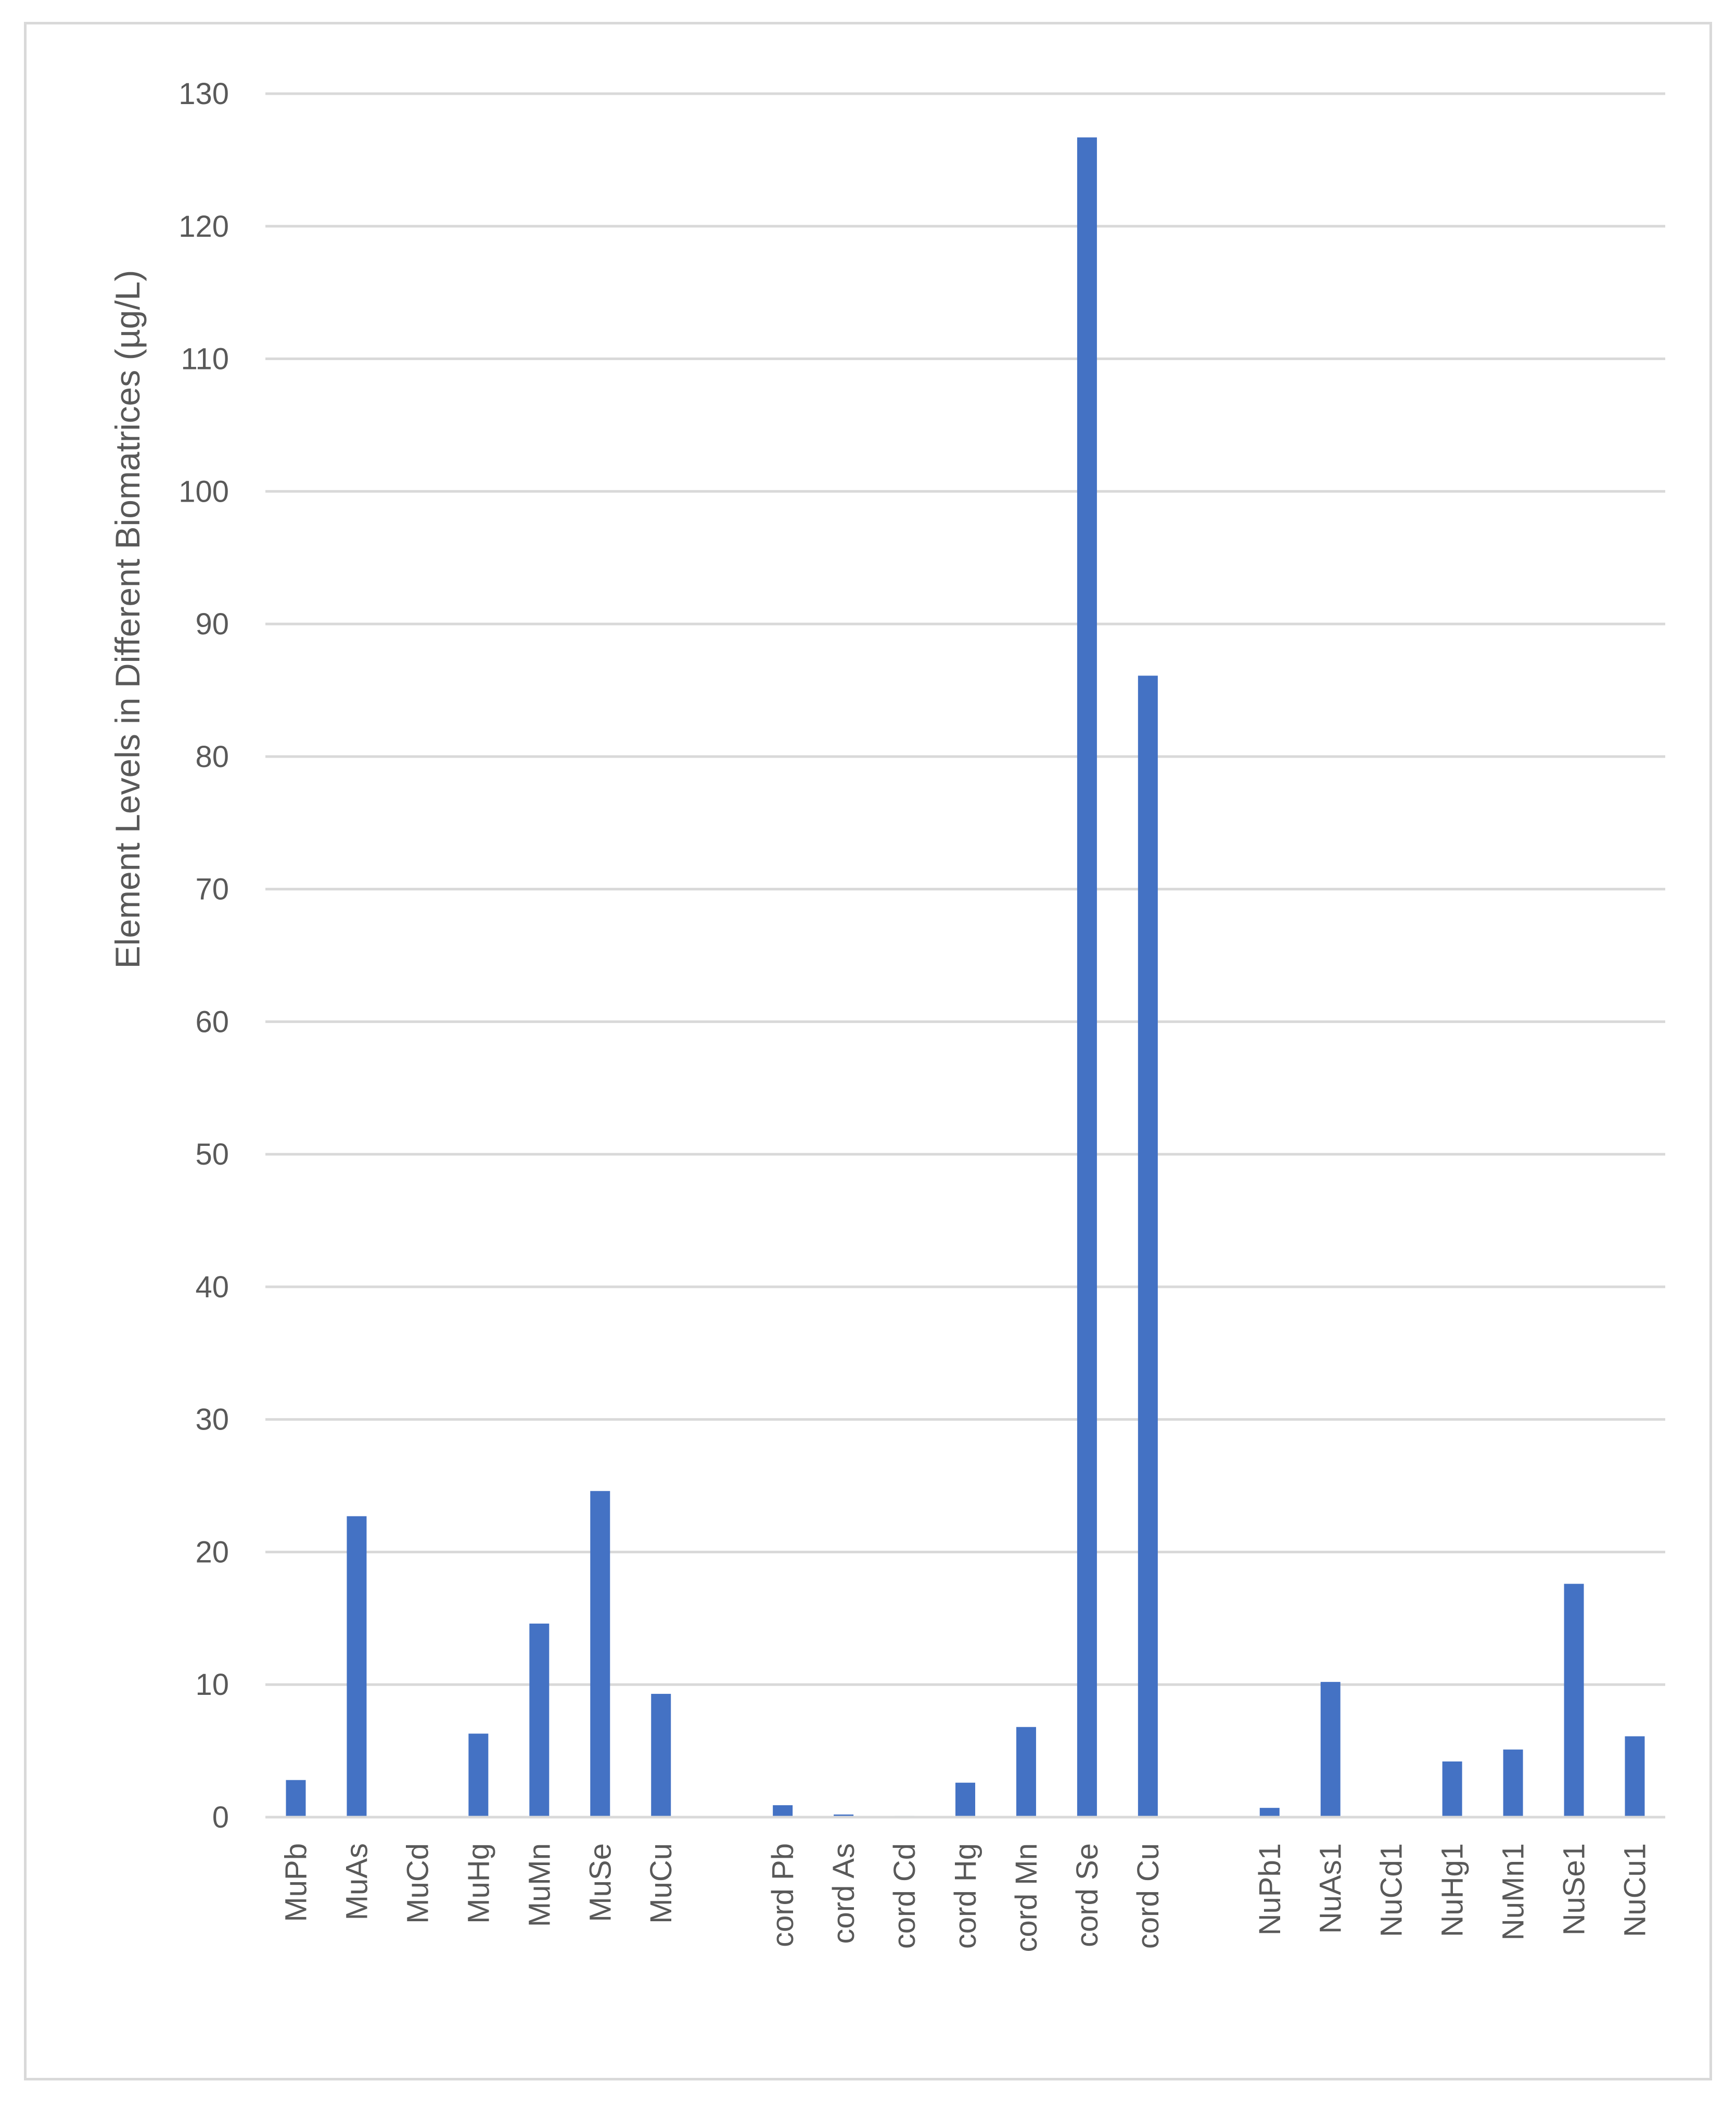 This screenshot has width=1736, height=2107. Describe the element at coordinates (203, 227) in the screenshot. I see `y-tick-label: 120` at that location.